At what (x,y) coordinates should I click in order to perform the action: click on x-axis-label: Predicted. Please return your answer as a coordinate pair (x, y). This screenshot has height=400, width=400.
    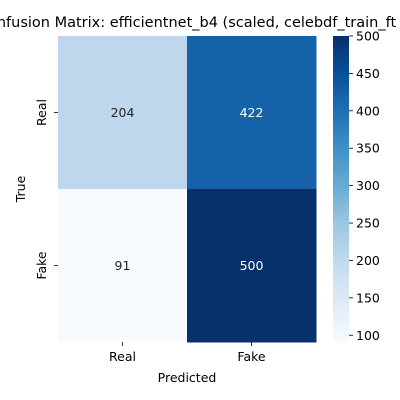
    Looking at the image, I should click on (187, 377).